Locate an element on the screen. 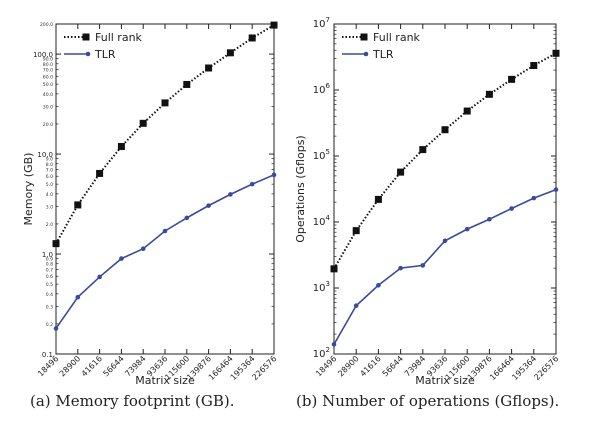 This screenshot has width=591, height=426. y-minor-tick-label: 7.0 is located at coordinates (49, 171).